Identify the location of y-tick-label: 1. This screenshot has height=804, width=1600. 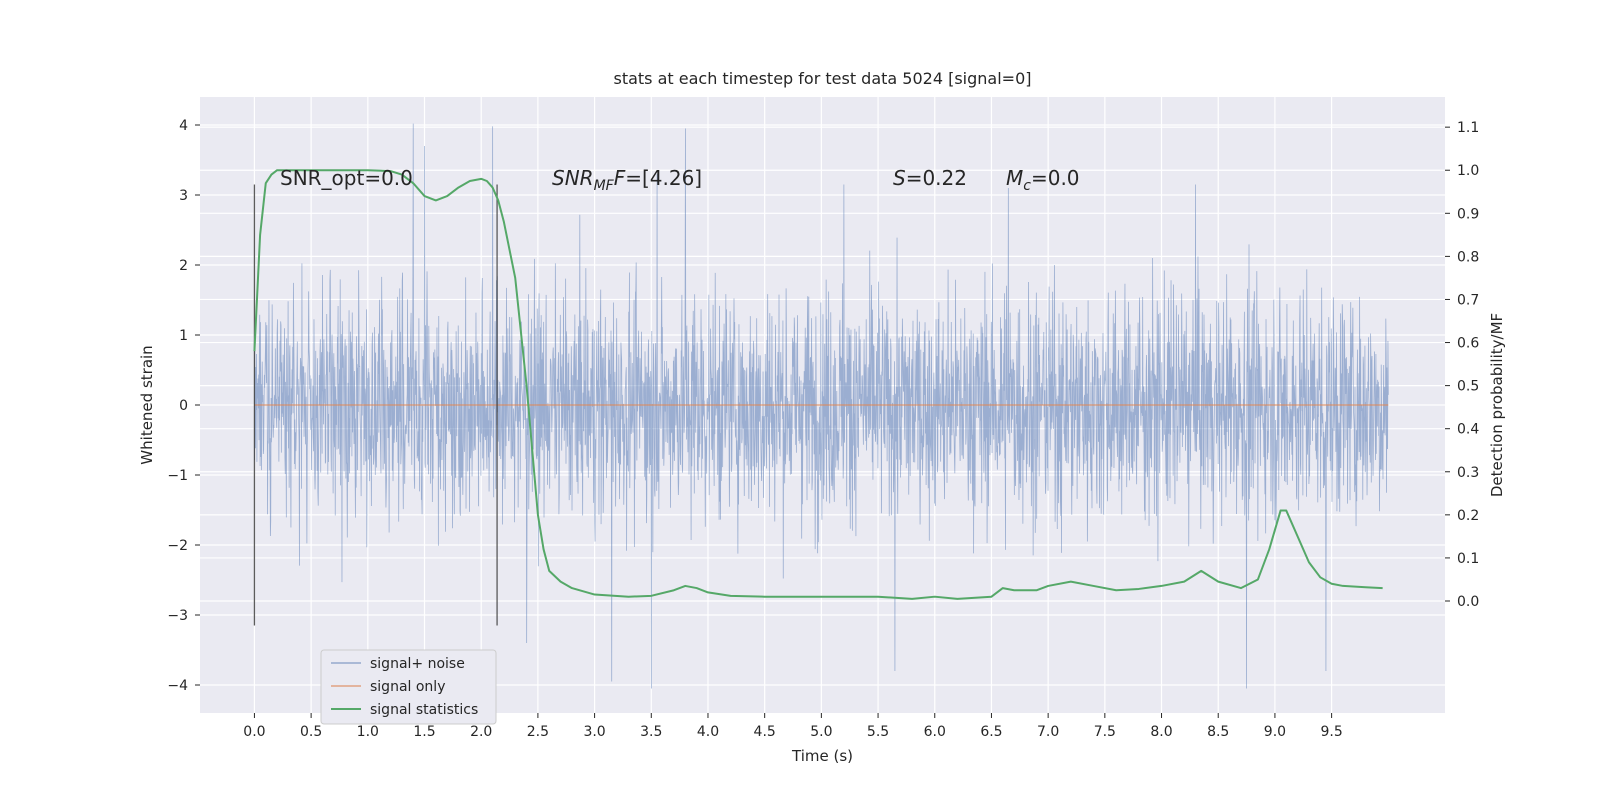
(183, 336).